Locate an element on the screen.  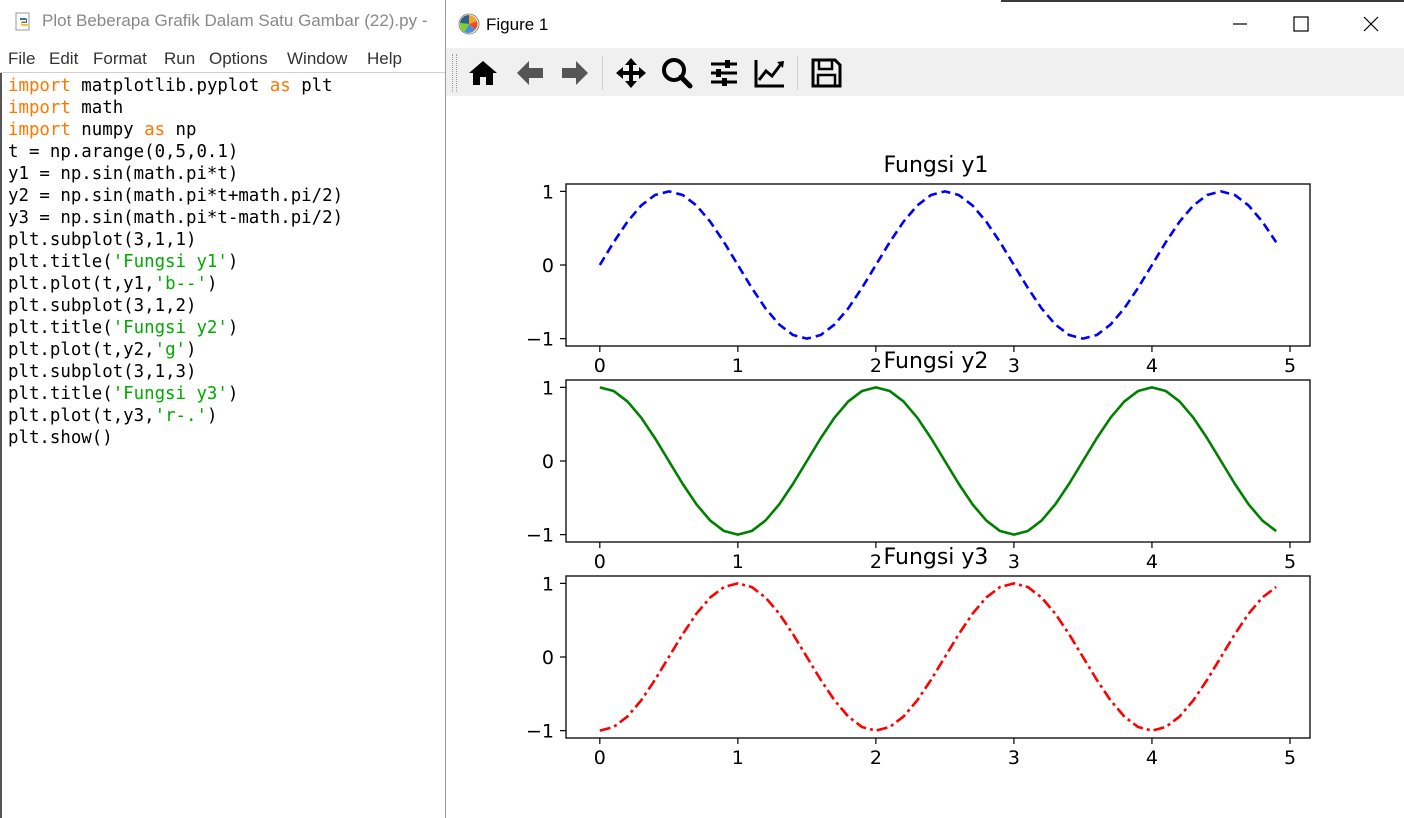
figure-title: Figure 1 is located at coordinates (517, 24).